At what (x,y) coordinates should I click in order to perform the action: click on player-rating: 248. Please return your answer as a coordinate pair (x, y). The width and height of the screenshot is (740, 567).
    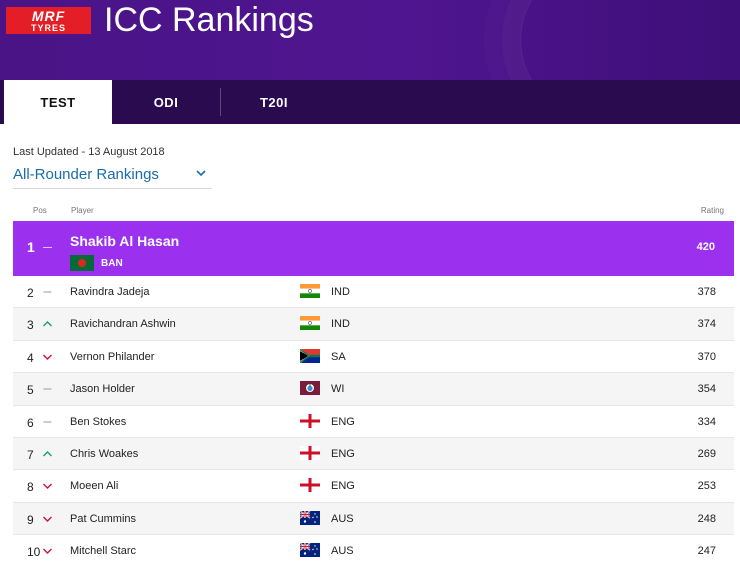
    Looking at the image, I should click on (706, 518).